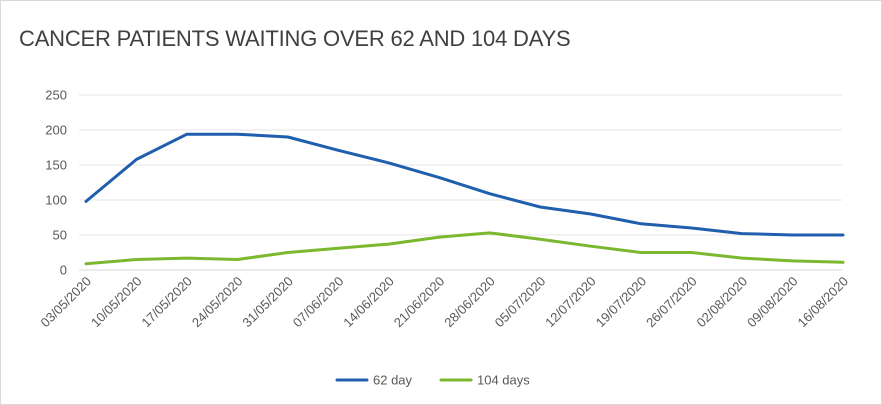  Describe the element at coordinates (56, 183) in the screenshot. I see `y-axis-ticks: 0 50 100 150 200 250` at that location.